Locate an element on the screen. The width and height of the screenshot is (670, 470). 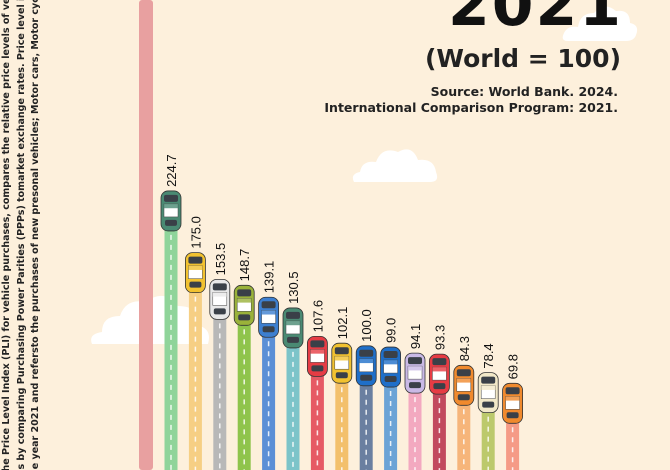
road-offscale is located at coordinates (146, 235).